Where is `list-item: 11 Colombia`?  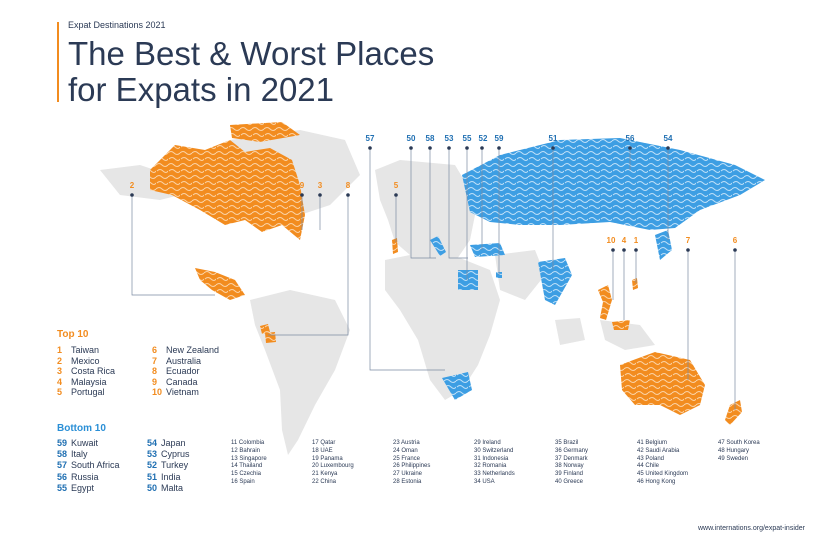
list-item: 11 Colombia is located at coordinates (248, 443).